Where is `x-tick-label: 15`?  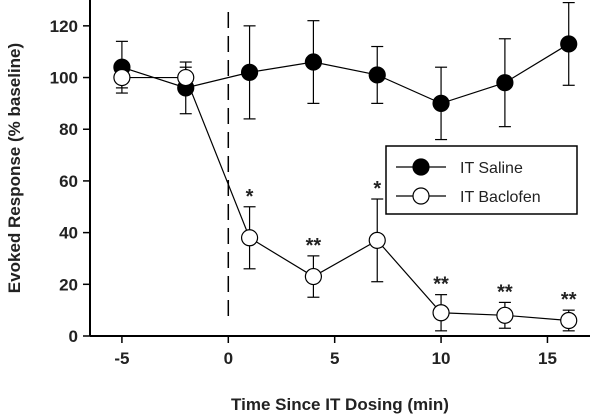 x-tick-label: 15 is located at coordinates (547, 358).